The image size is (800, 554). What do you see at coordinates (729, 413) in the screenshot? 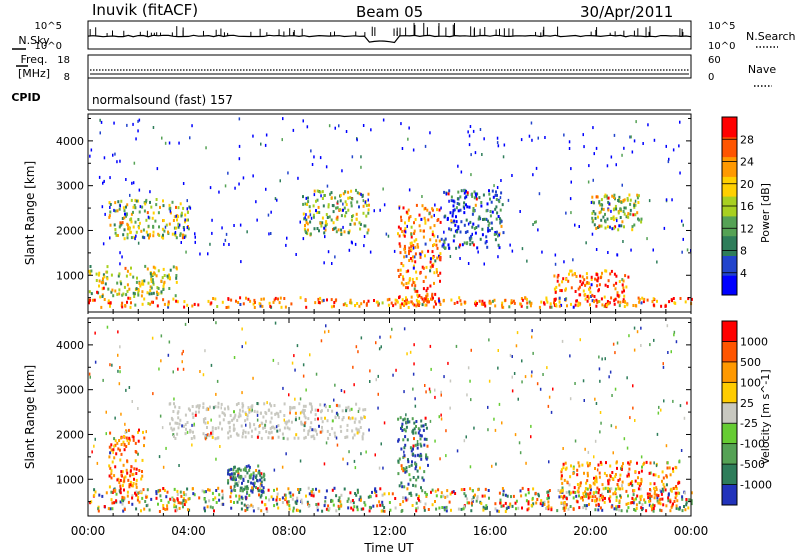
I see `colorbar-swatch` at bounding box center [729, 413].